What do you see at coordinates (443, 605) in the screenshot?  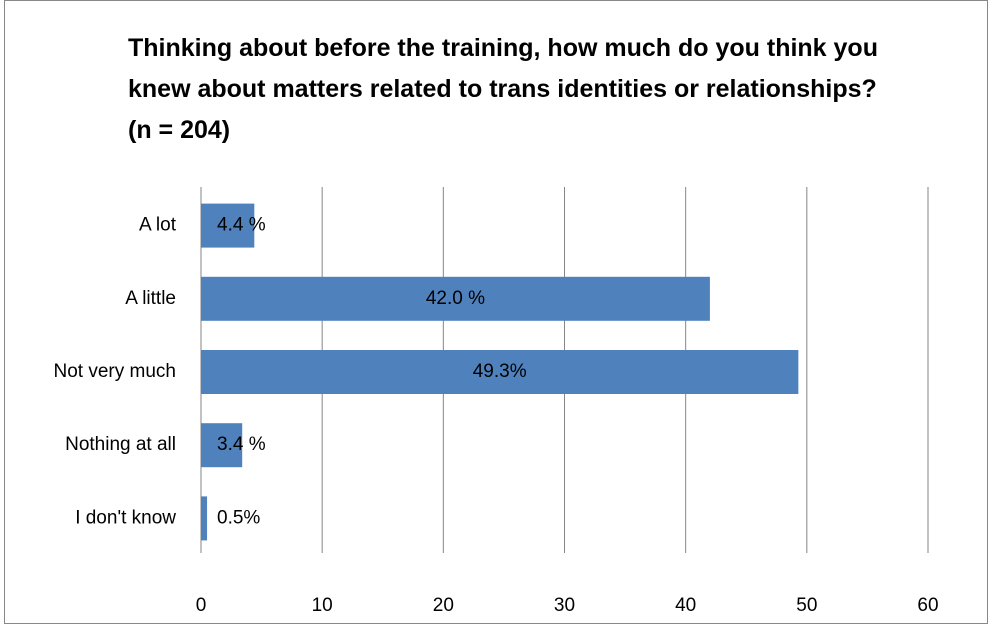 I see `x-tick-label: 20` at bounding box center [443, 605].